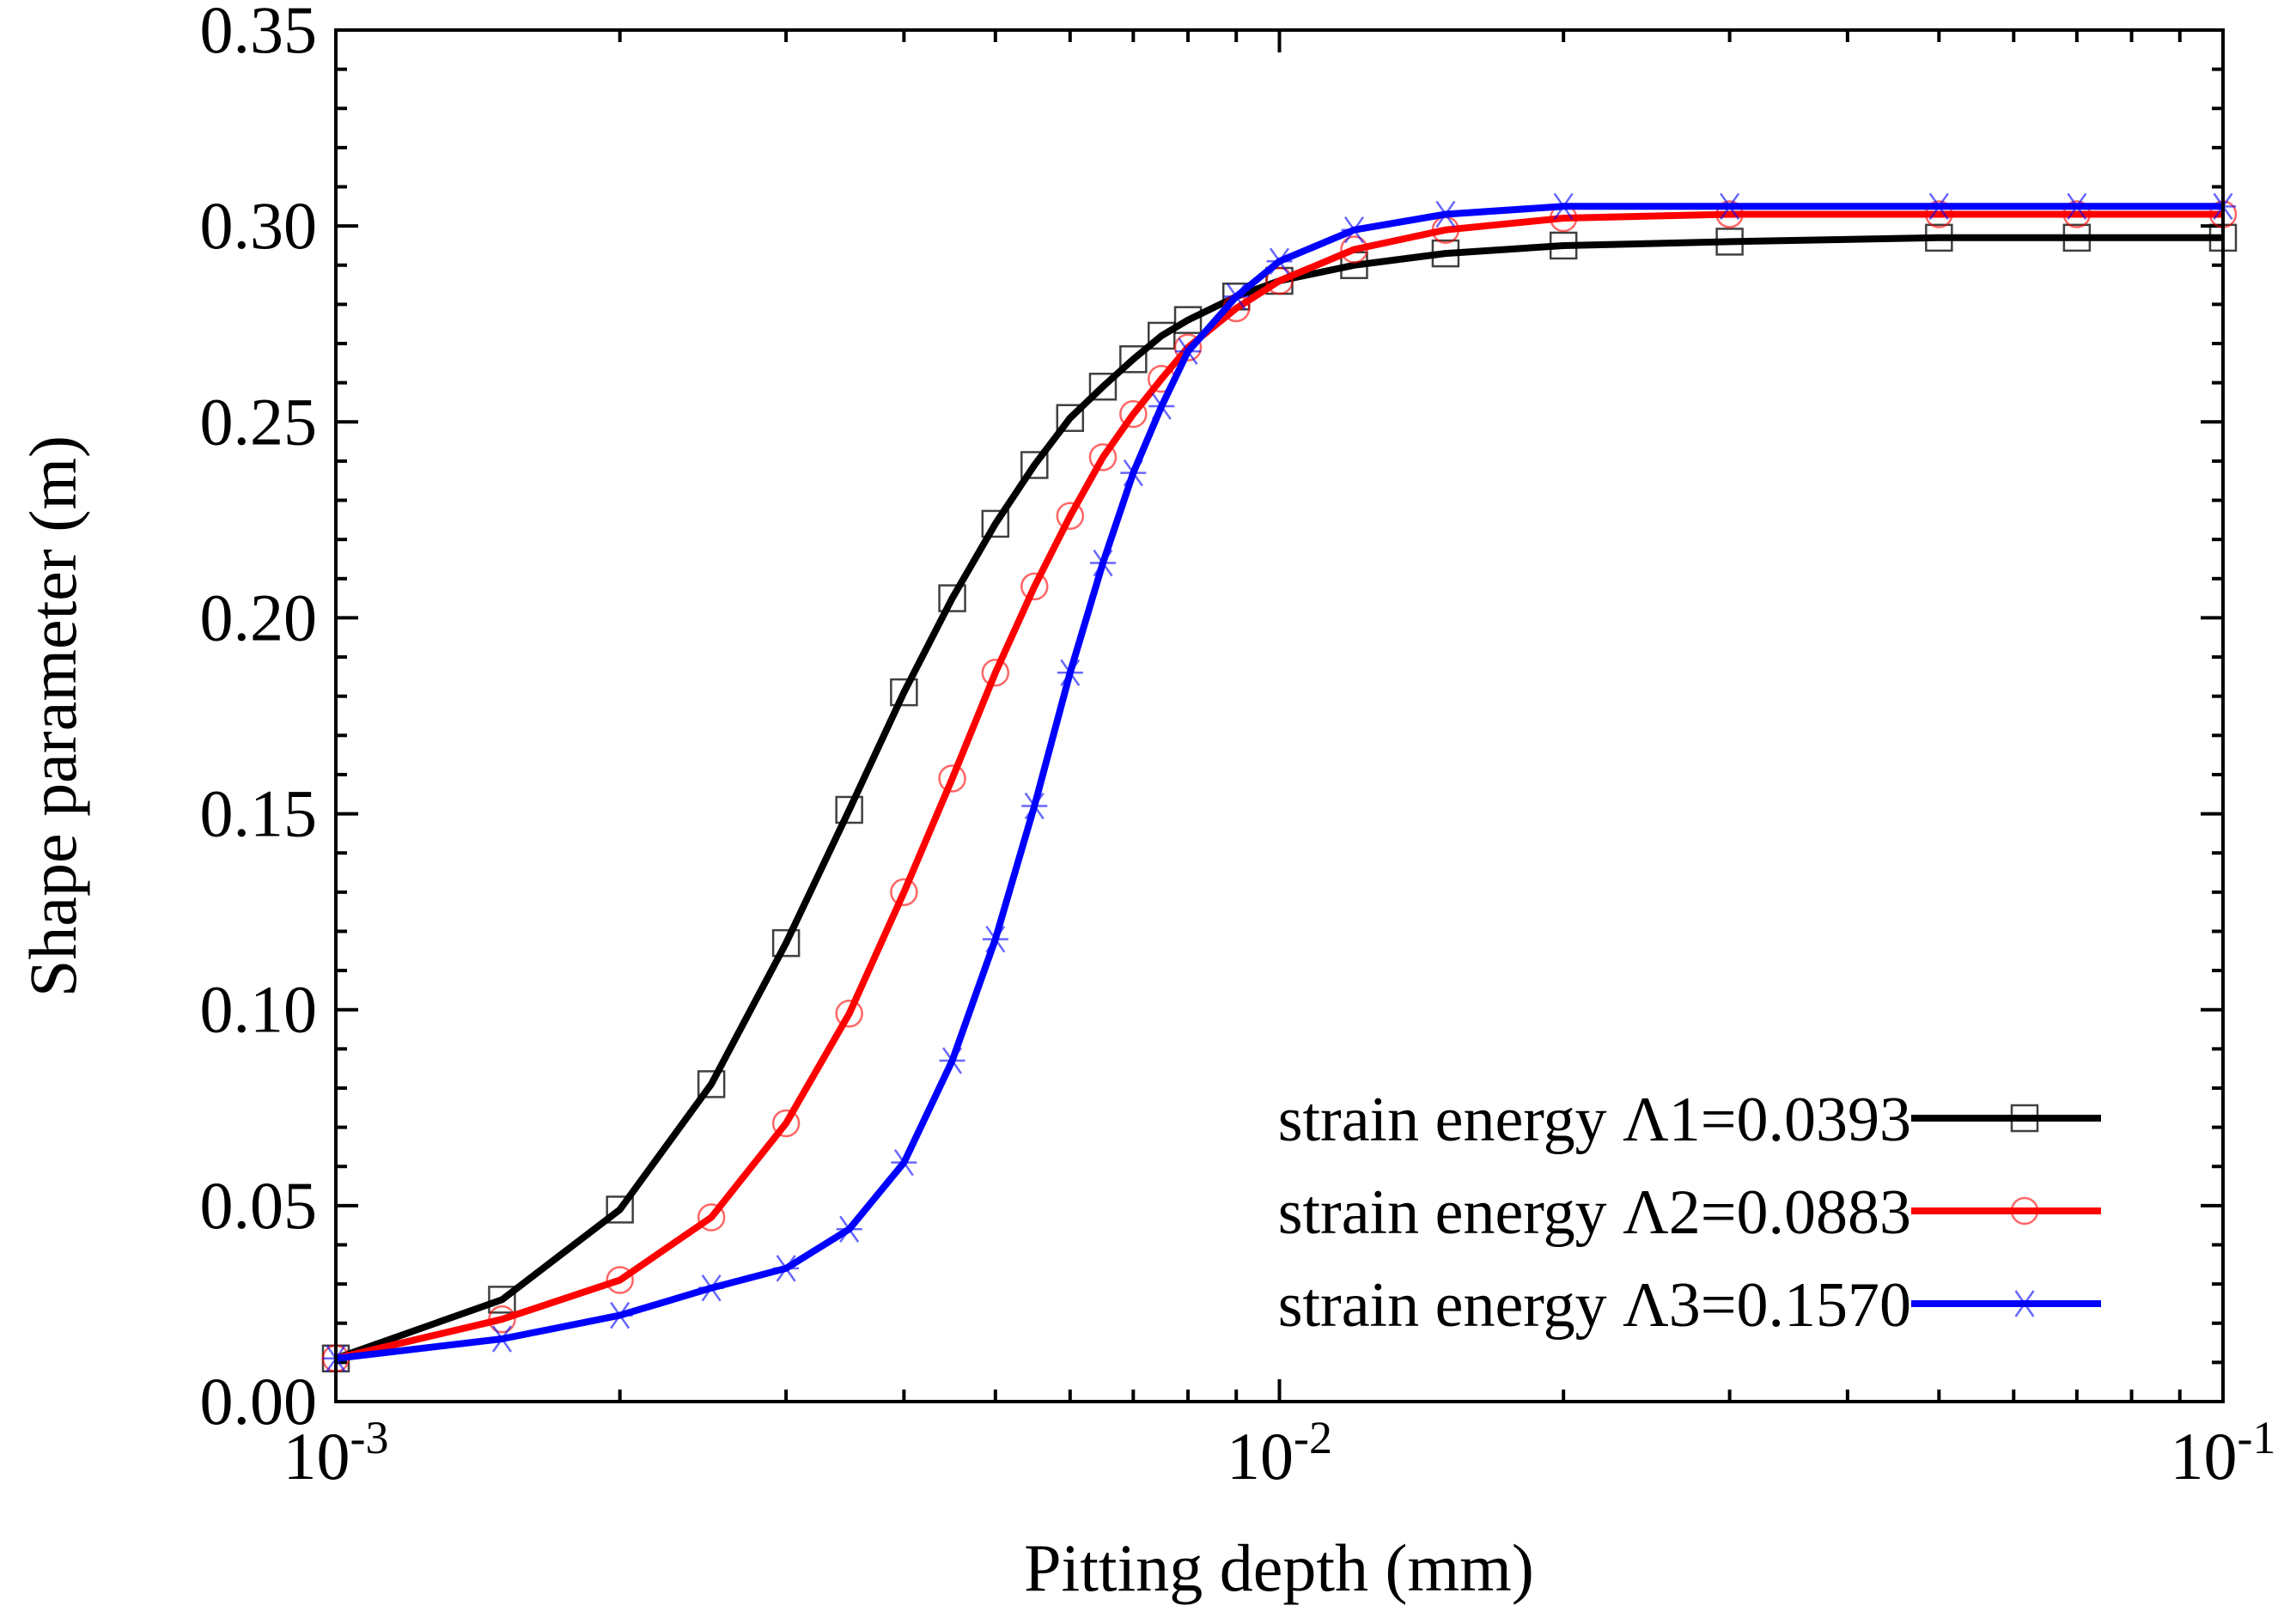 The width and height of the screenshot is (2284, 1624). I want to click on x-tick-label: 10⁻¹, so click(2223, 1452).